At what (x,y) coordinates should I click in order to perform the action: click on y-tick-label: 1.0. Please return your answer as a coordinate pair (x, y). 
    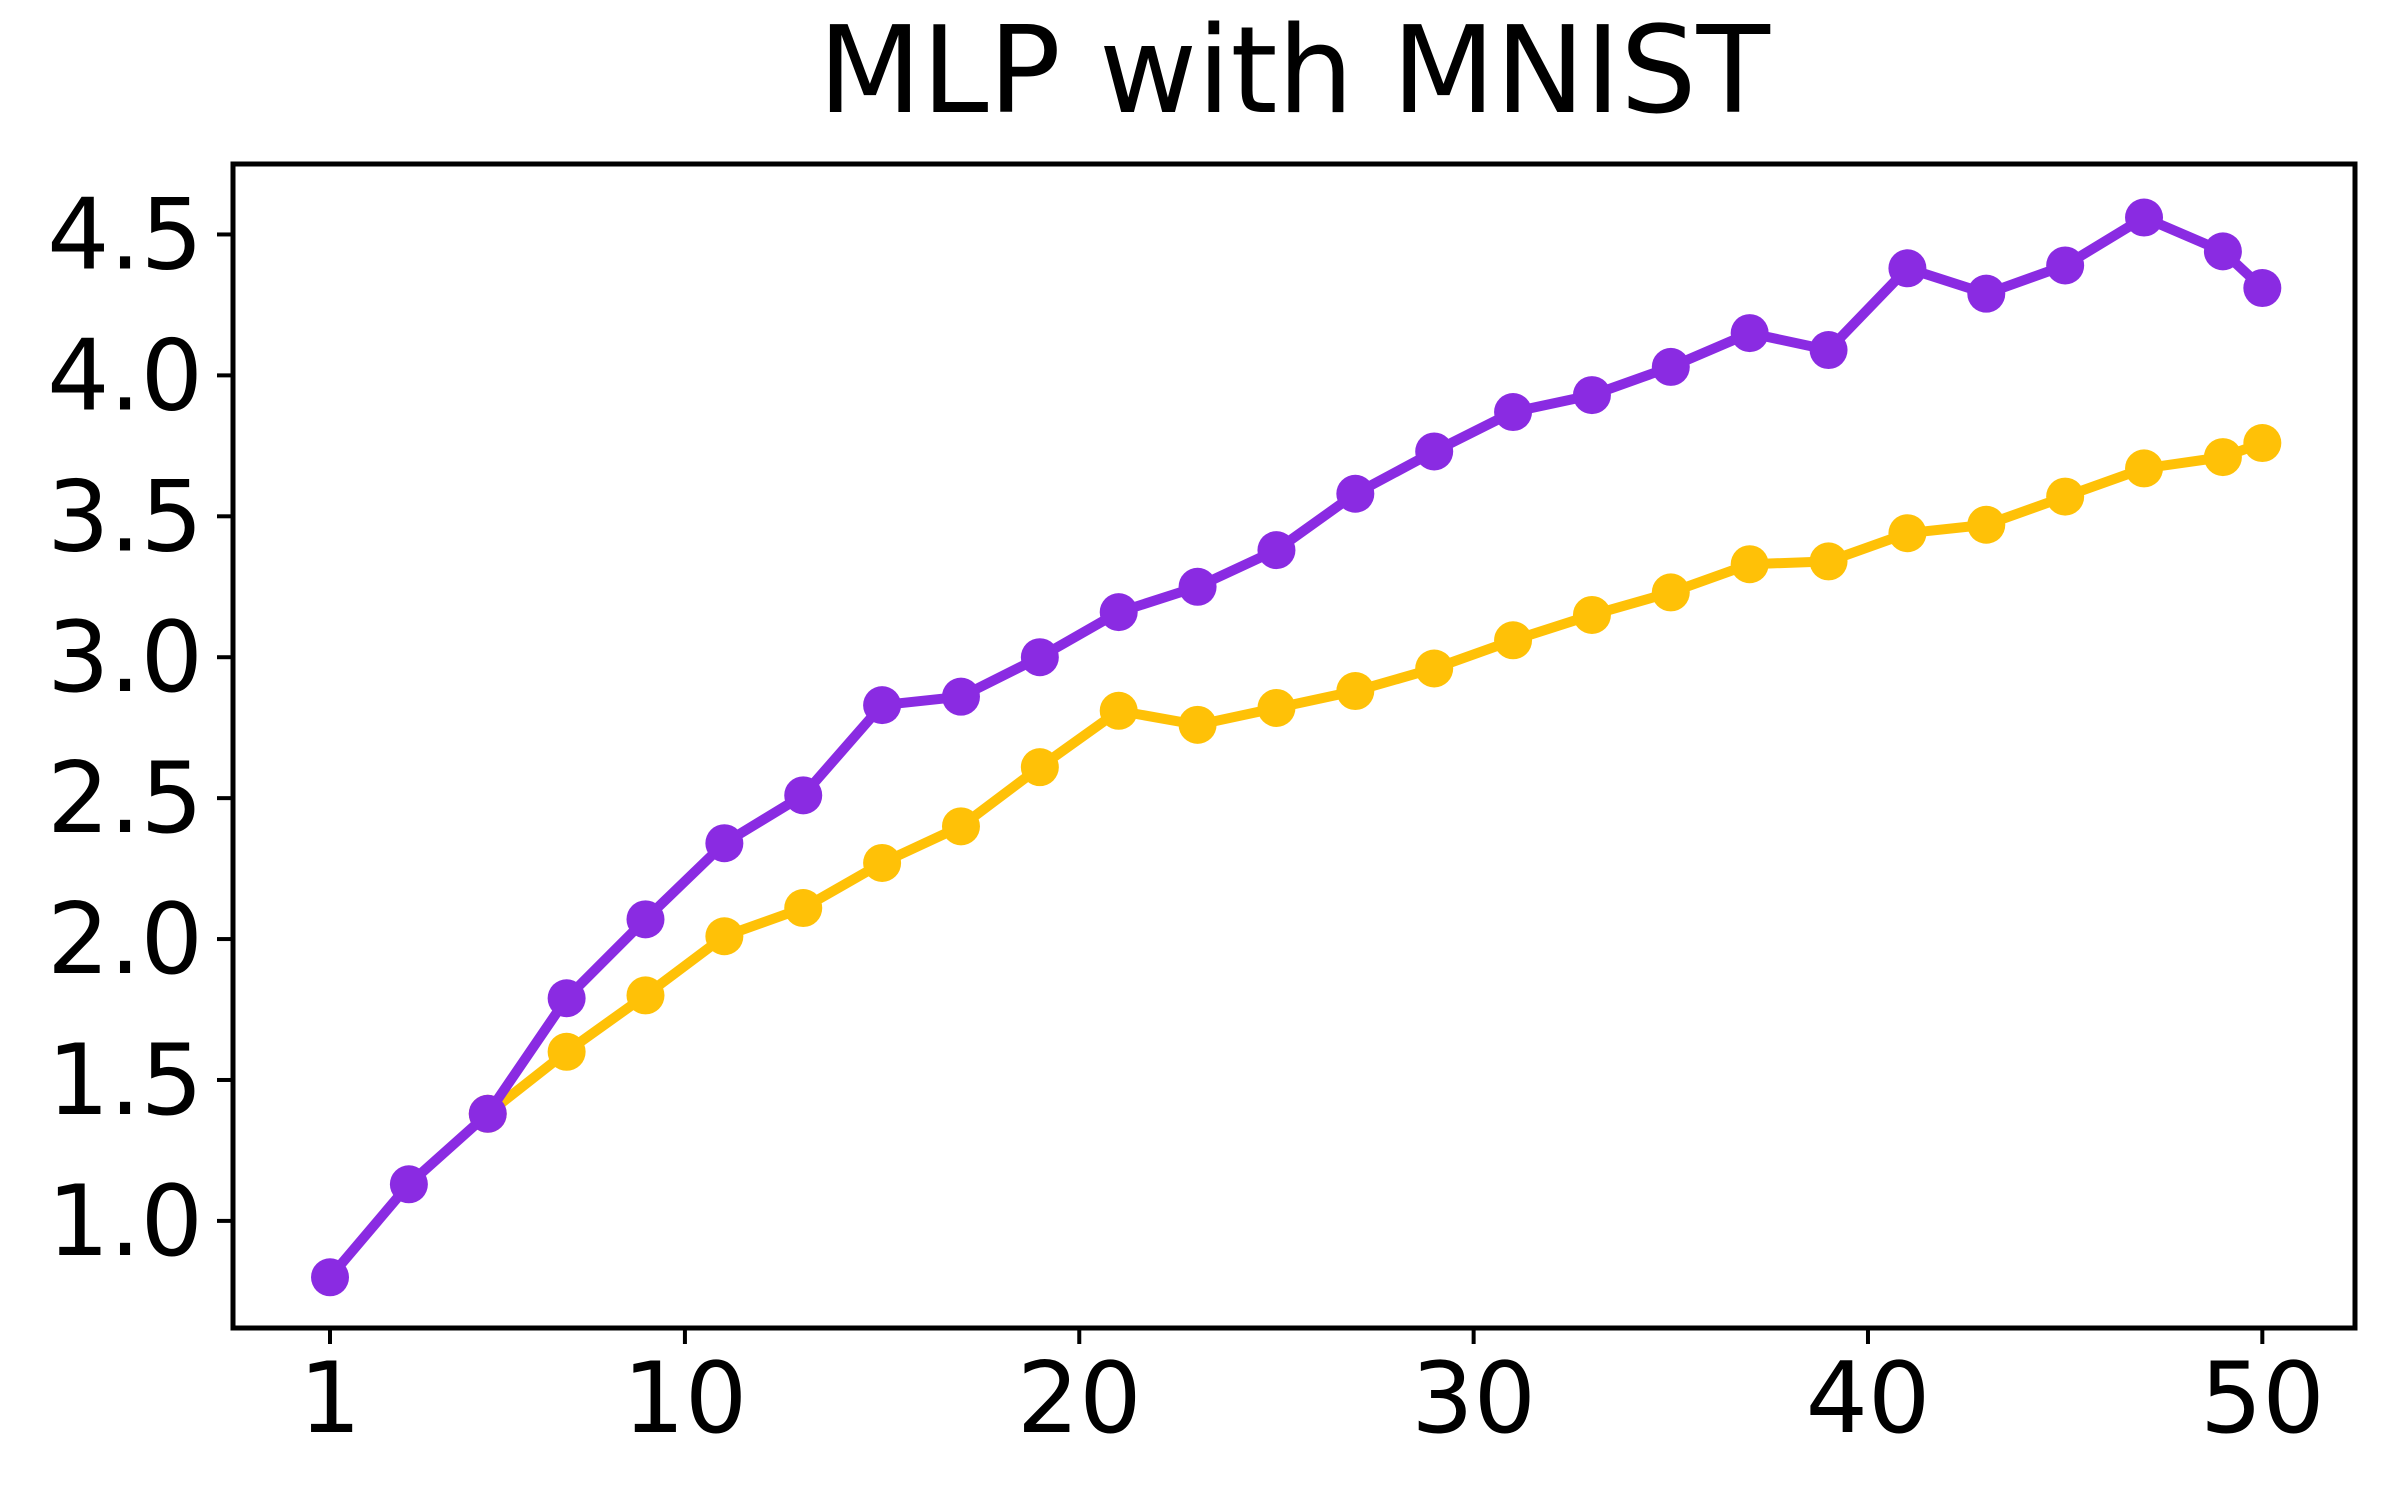
    Looking at the image, I should click on (125, 1222).